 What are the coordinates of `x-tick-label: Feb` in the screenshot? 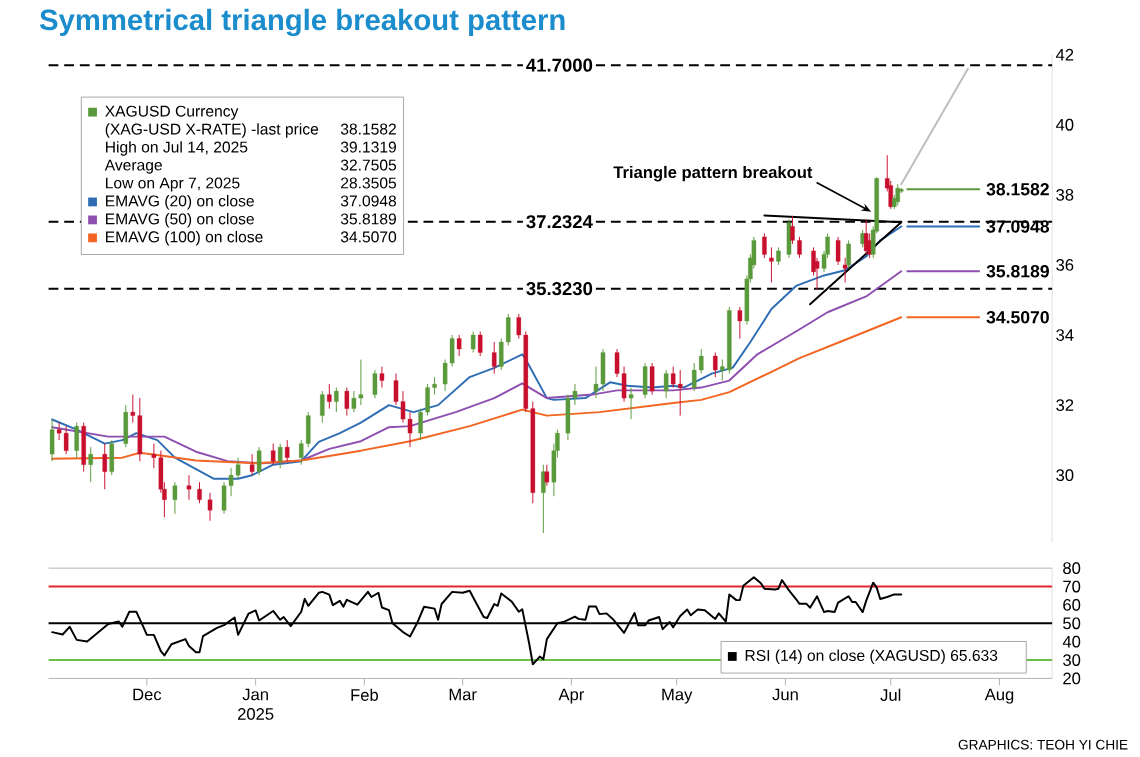 It's located at (364, 695).